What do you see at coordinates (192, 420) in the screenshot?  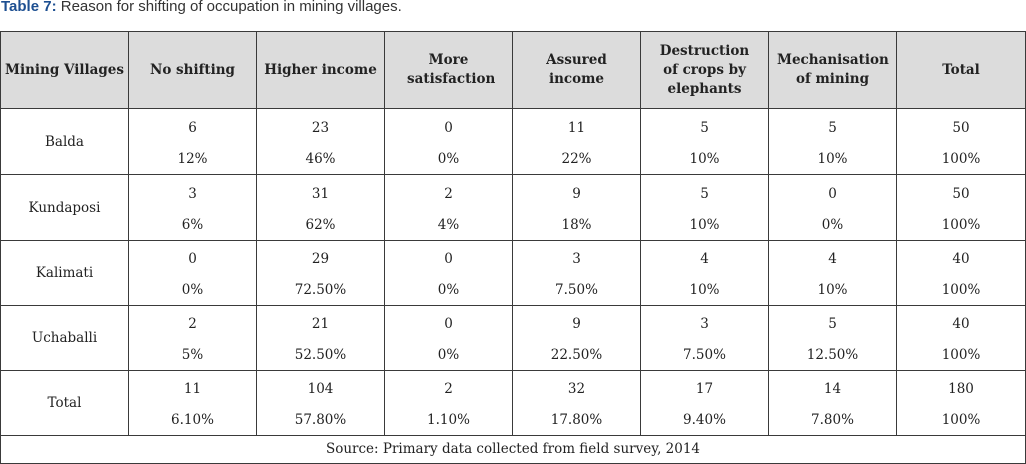 I see `percent-value: 6.10%` at bounding box center [192, 420].